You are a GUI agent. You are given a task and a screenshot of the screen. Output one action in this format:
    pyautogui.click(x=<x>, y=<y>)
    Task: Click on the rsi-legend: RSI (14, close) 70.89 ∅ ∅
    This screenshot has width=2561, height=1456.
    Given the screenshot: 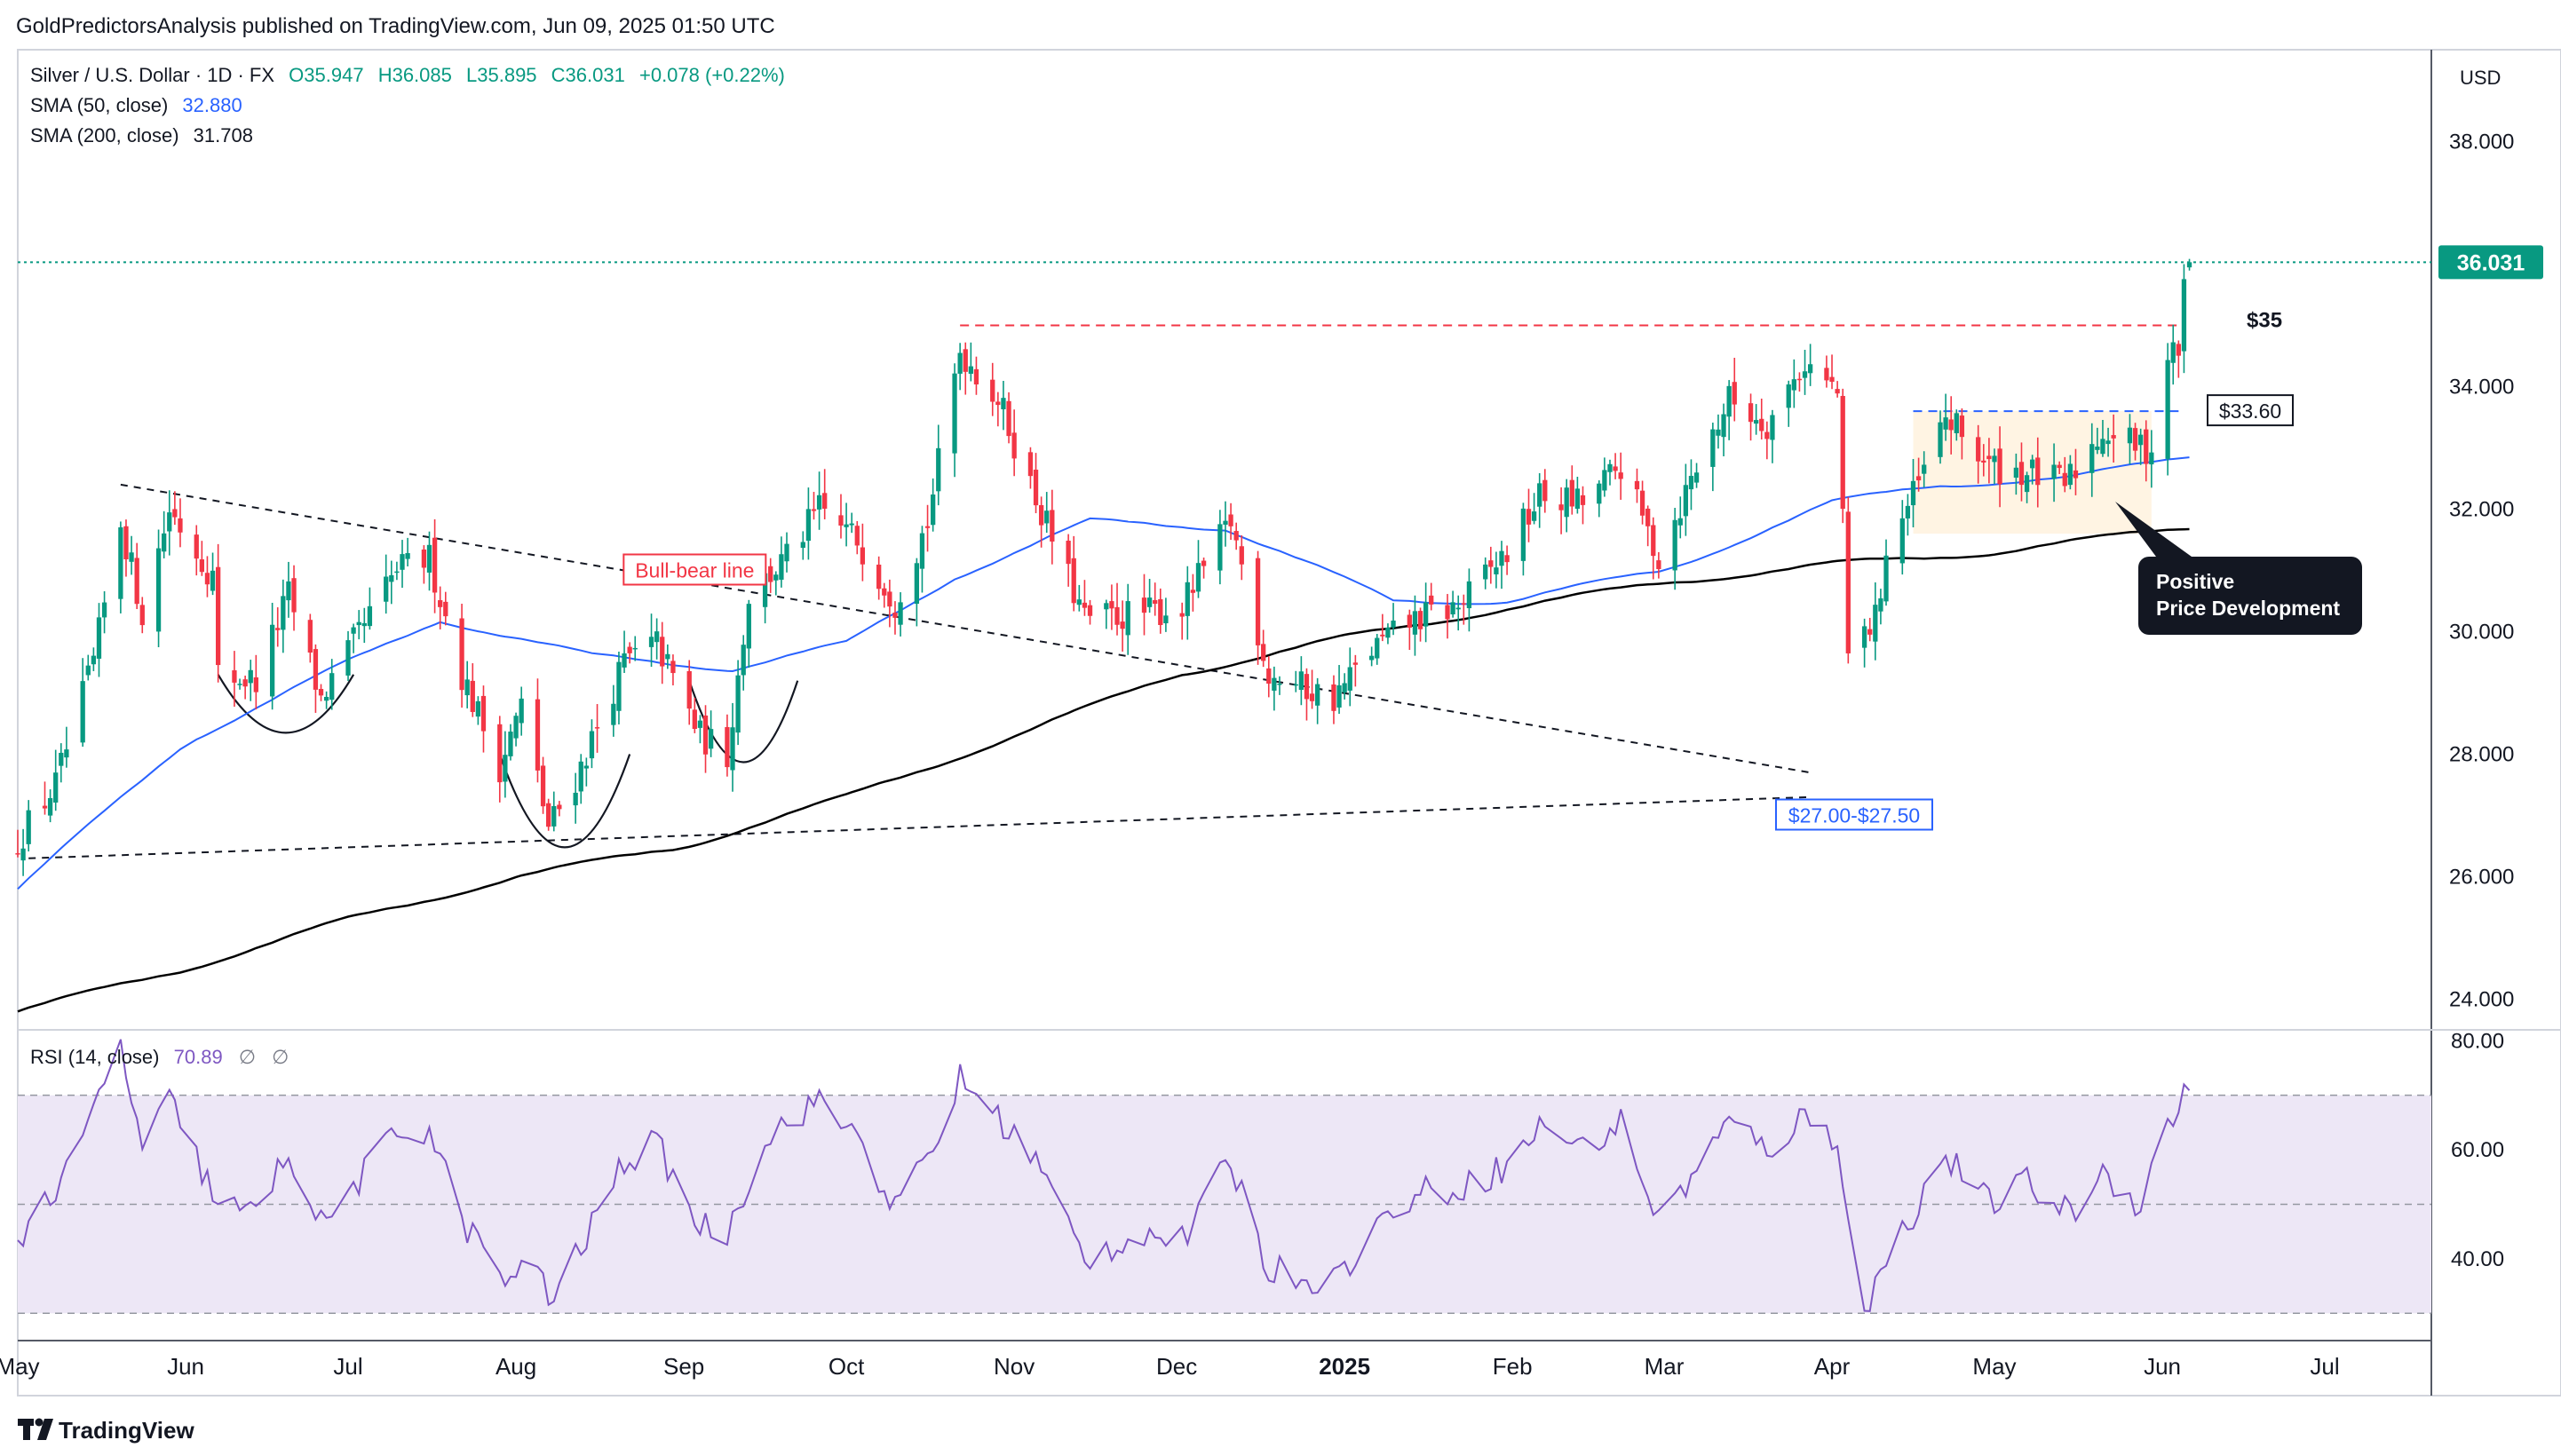 What is the action you would take?
    pyautogui.click(x=159, y=1057)
    